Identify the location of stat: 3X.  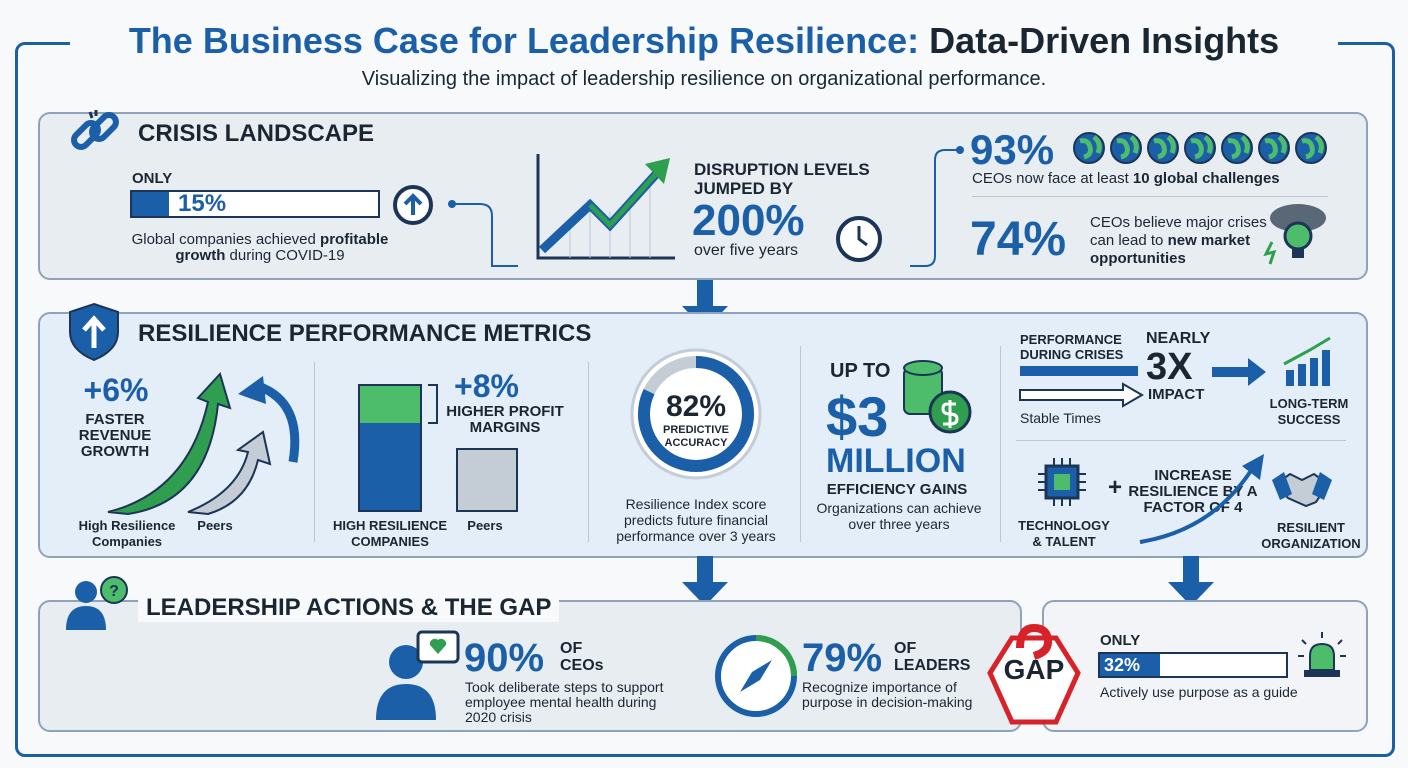
(1169, 367).